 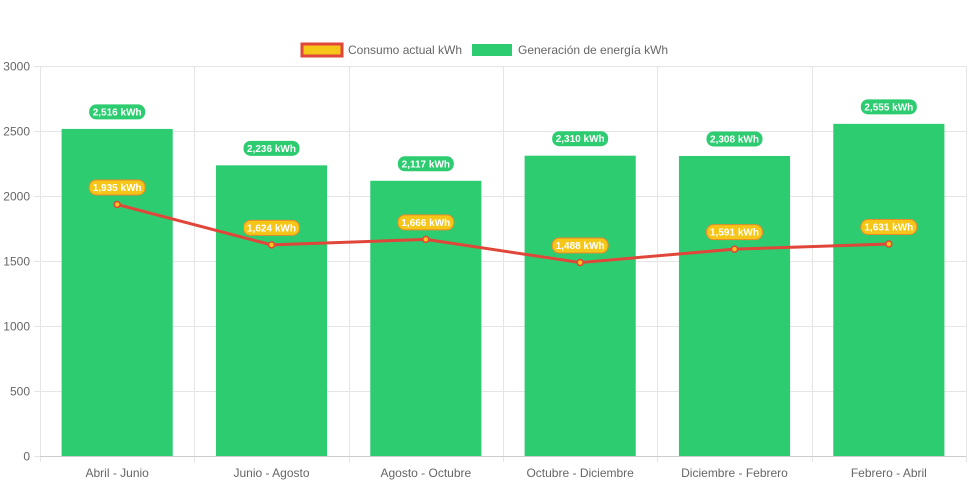 I want to click on line-value-label: 1,624 kWh, so click(x=271, y=228).